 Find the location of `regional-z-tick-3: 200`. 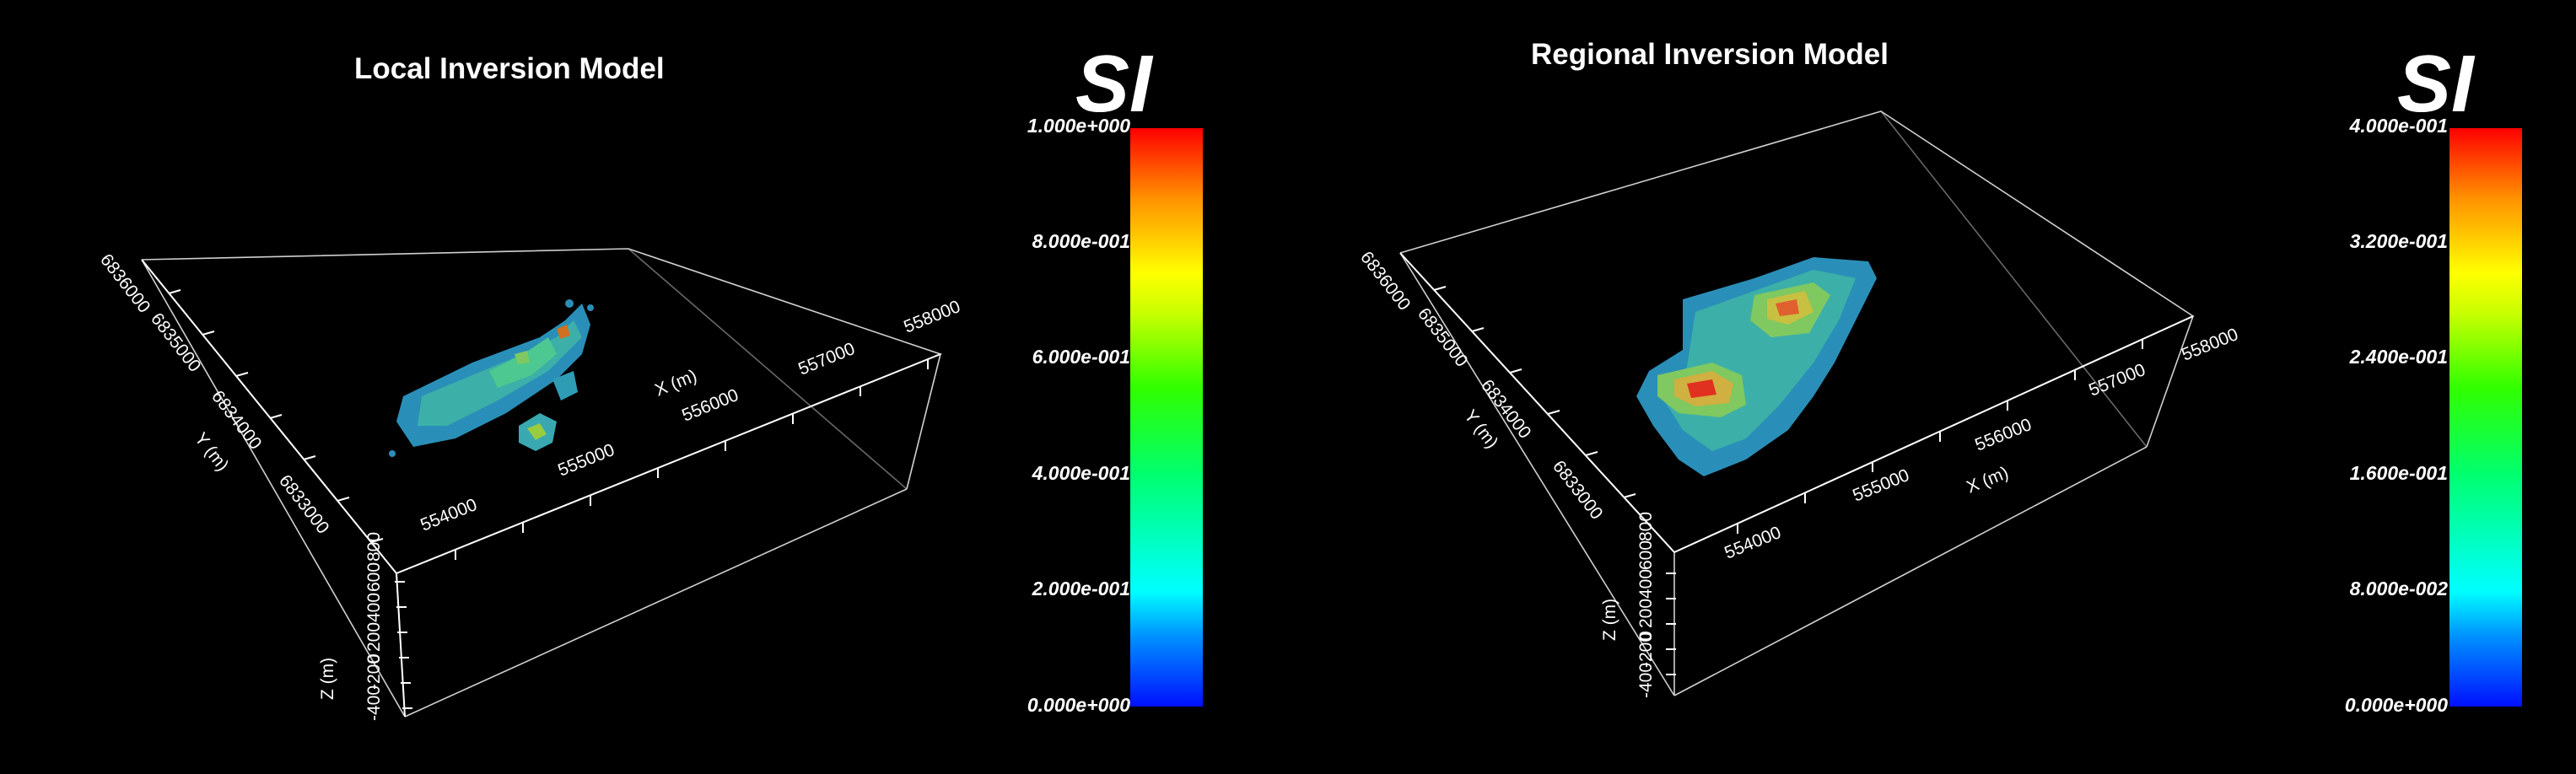

regional-z-tick-3: 200 is located at coordinates (1646, 614).